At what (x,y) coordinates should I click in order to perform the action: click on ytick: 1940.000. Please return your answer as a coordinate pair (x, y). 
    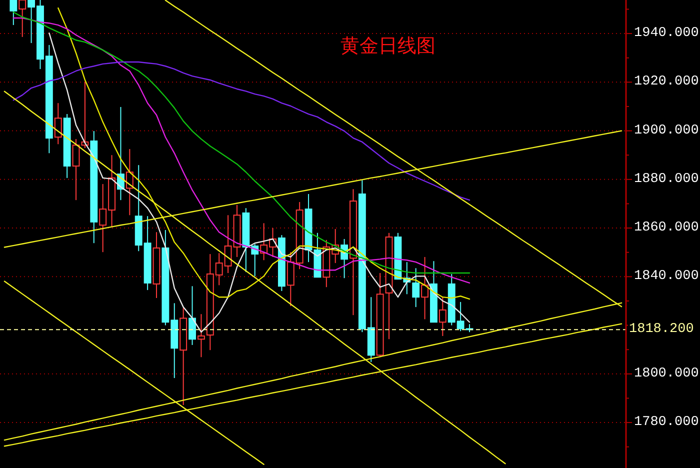
    Looking at the image, I should click on (666, 34).